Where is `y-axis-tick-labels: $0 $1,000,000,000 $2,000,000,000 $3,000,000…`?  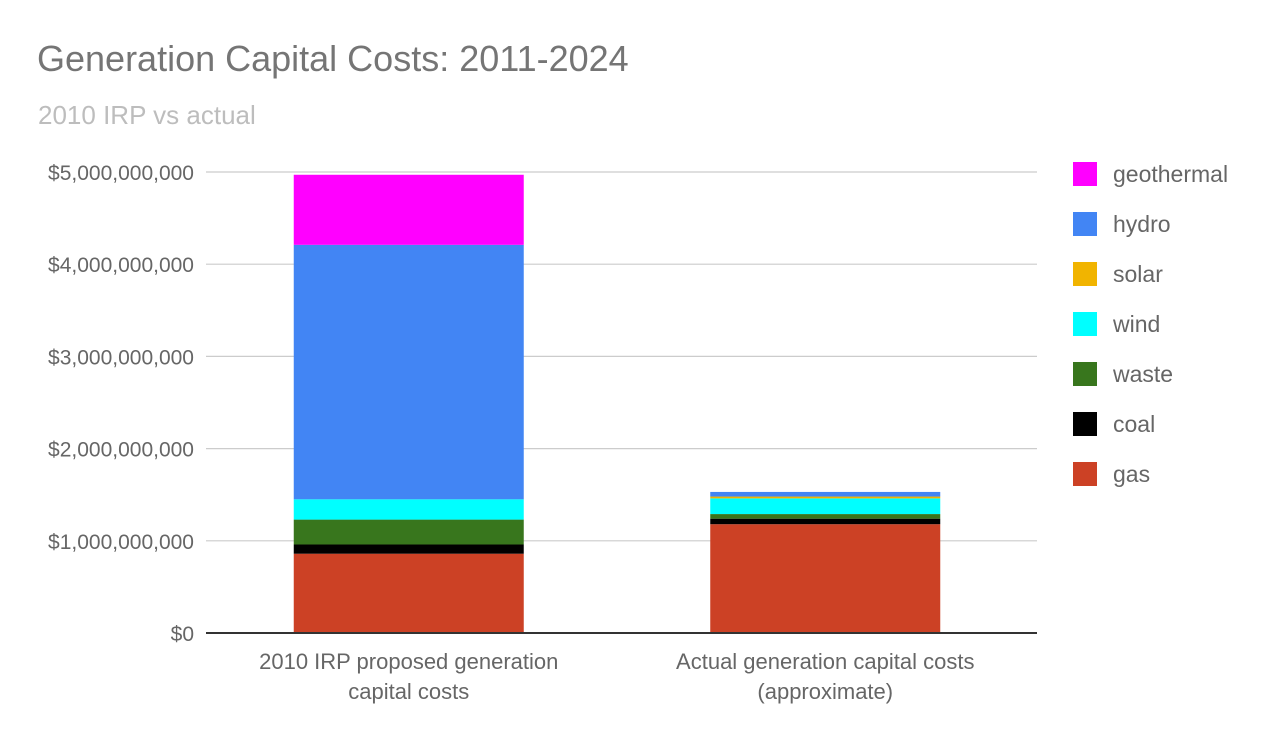 y-axis-tick-labels: $0 $1,000,000,000 $2,000,000,000 $3,000,000… is located at coordinates (121, 404).